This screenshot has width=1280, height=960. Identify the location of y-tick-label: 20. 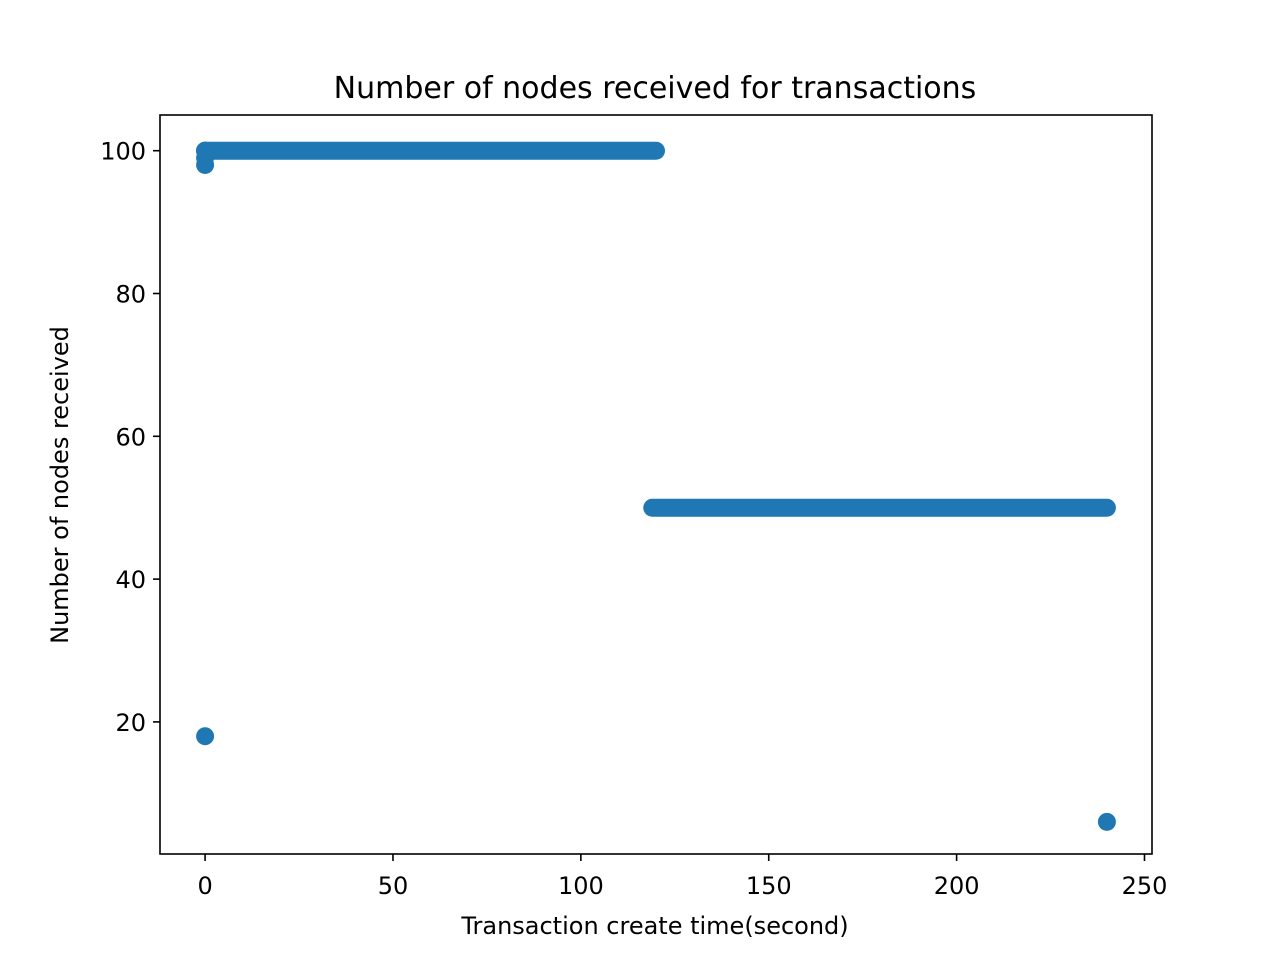
(130, 723).